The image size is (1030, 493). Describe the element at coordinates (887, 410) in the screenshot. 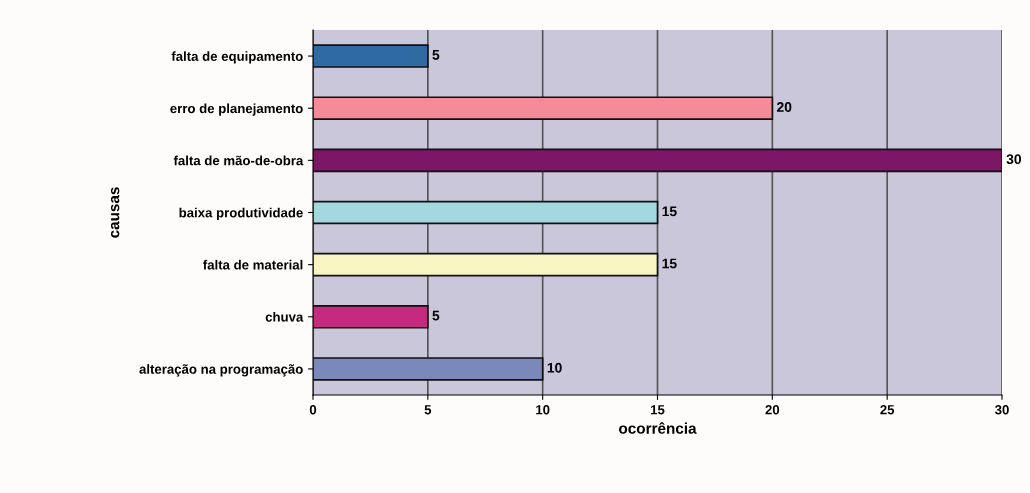

I see `x-tick-label: 25` at that location.